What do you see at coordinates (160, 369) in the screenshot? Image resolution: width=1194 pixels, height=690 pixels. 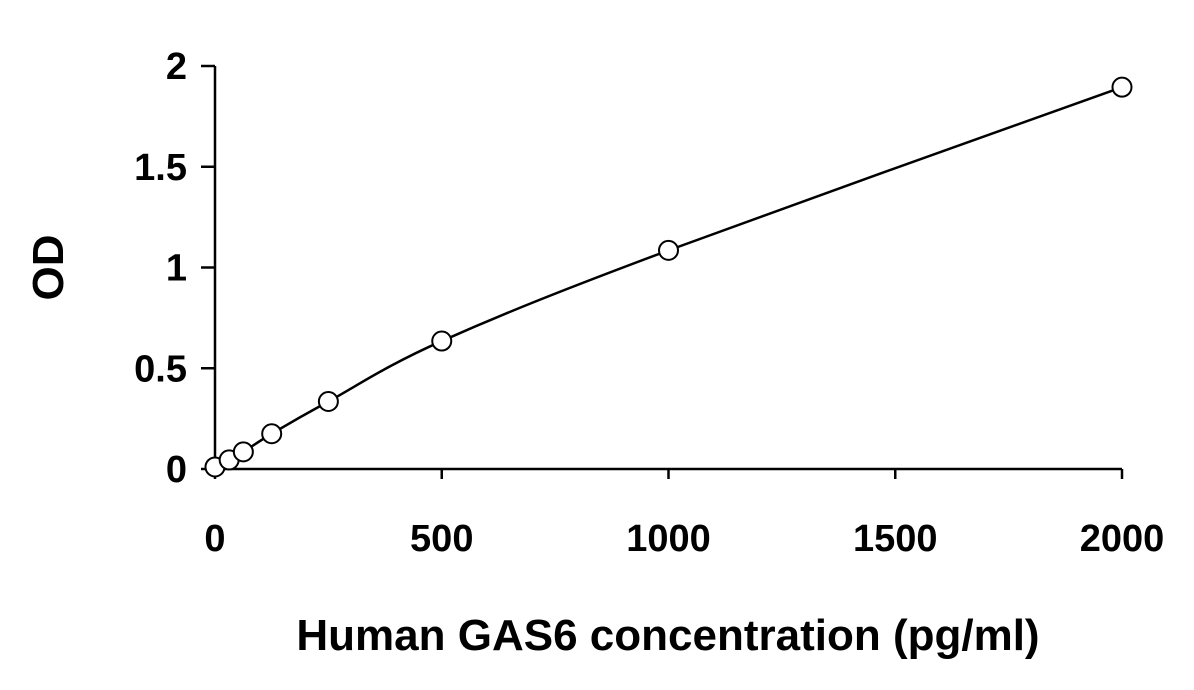 I see `y-tick-label: 0.5` at bounding box center [160, 369].